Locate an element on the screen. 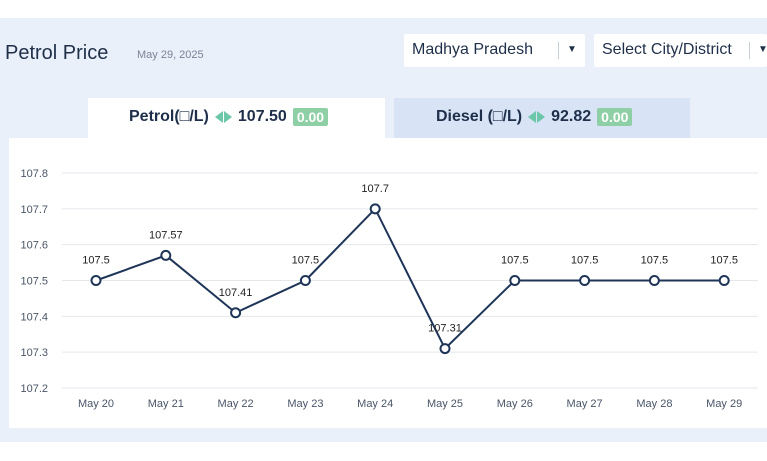 The height and width of the screenshot is (461, 767). city-select-placeholder: Select City/District is located at coordinates (667, 49).